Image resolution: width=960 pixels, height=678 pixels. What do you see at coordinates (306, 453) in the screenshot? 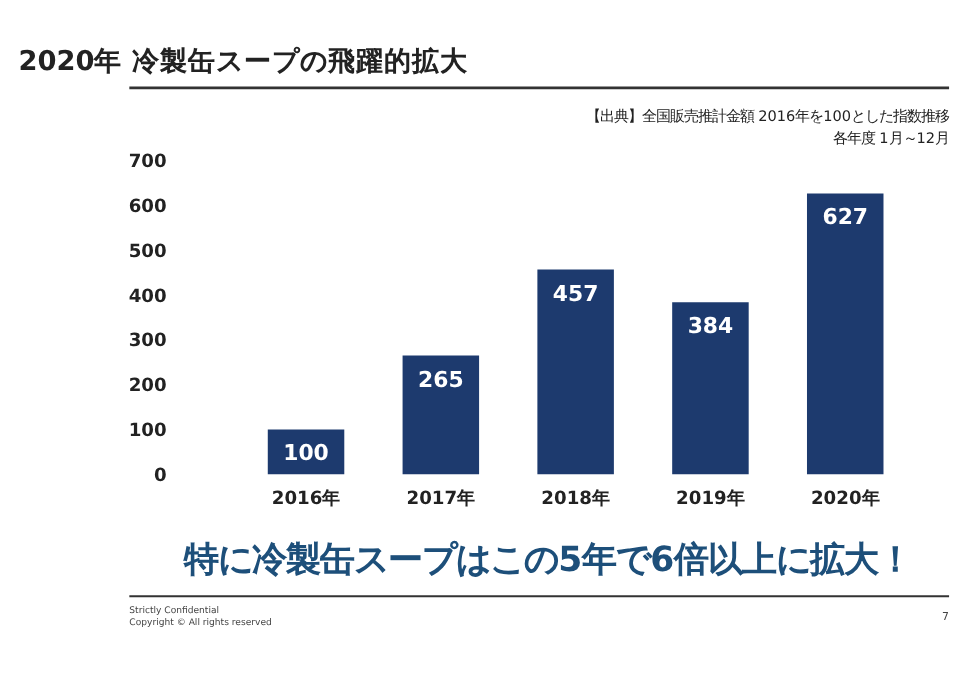
I see `data-label: 100` at bounding box center [306, 453].